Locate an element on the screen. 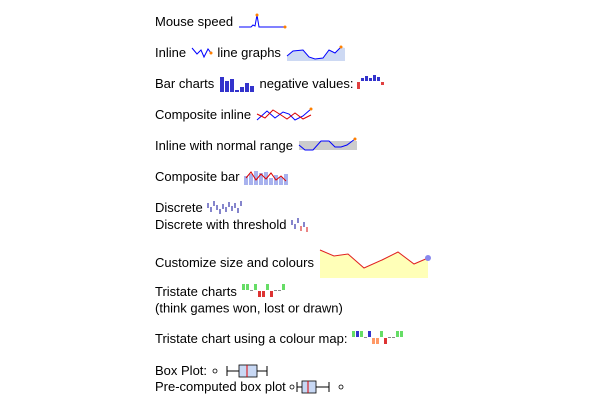  normal-range-sparkline is located at coordinates (327, 144).